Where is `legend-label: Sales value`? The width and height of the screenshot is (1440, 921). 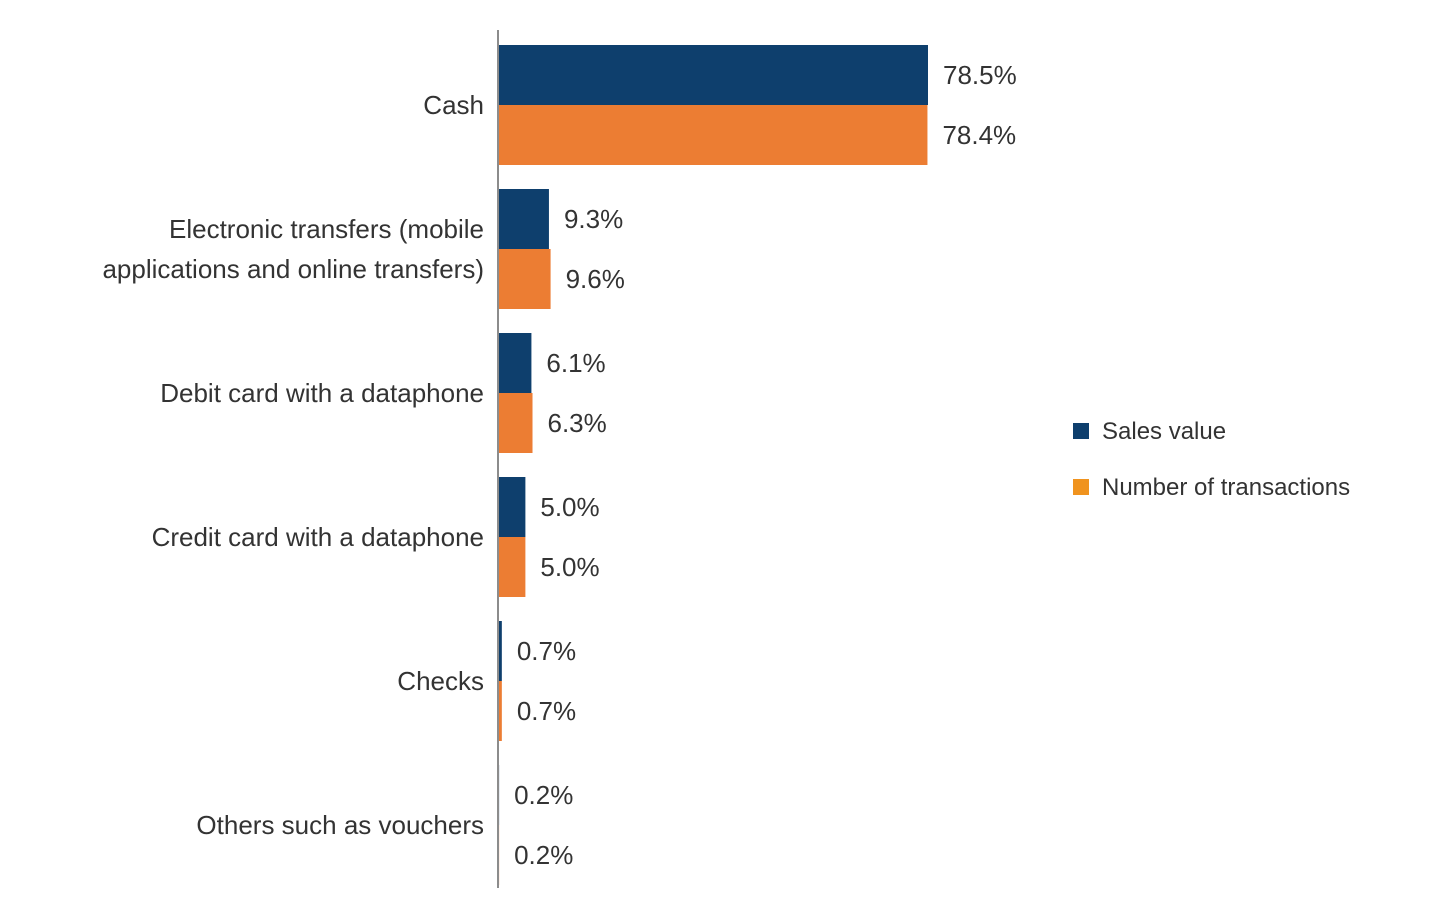
legend-label: Sales value is located at coordinates (1164, 431).